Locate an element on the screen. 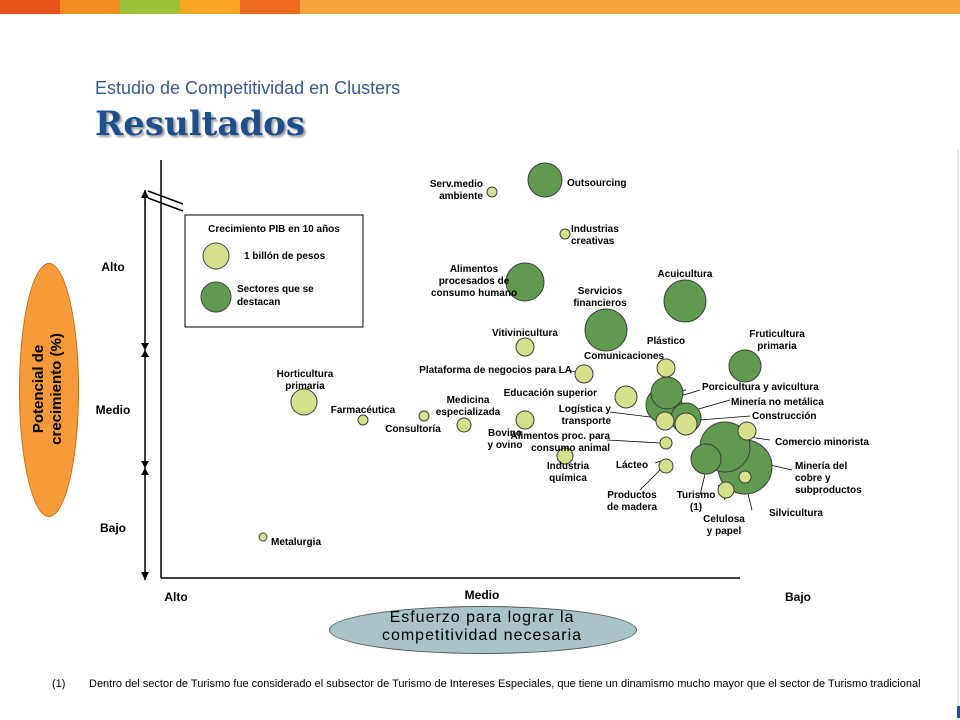  bubble-label: procesados de is located at coordinates (474, 281).